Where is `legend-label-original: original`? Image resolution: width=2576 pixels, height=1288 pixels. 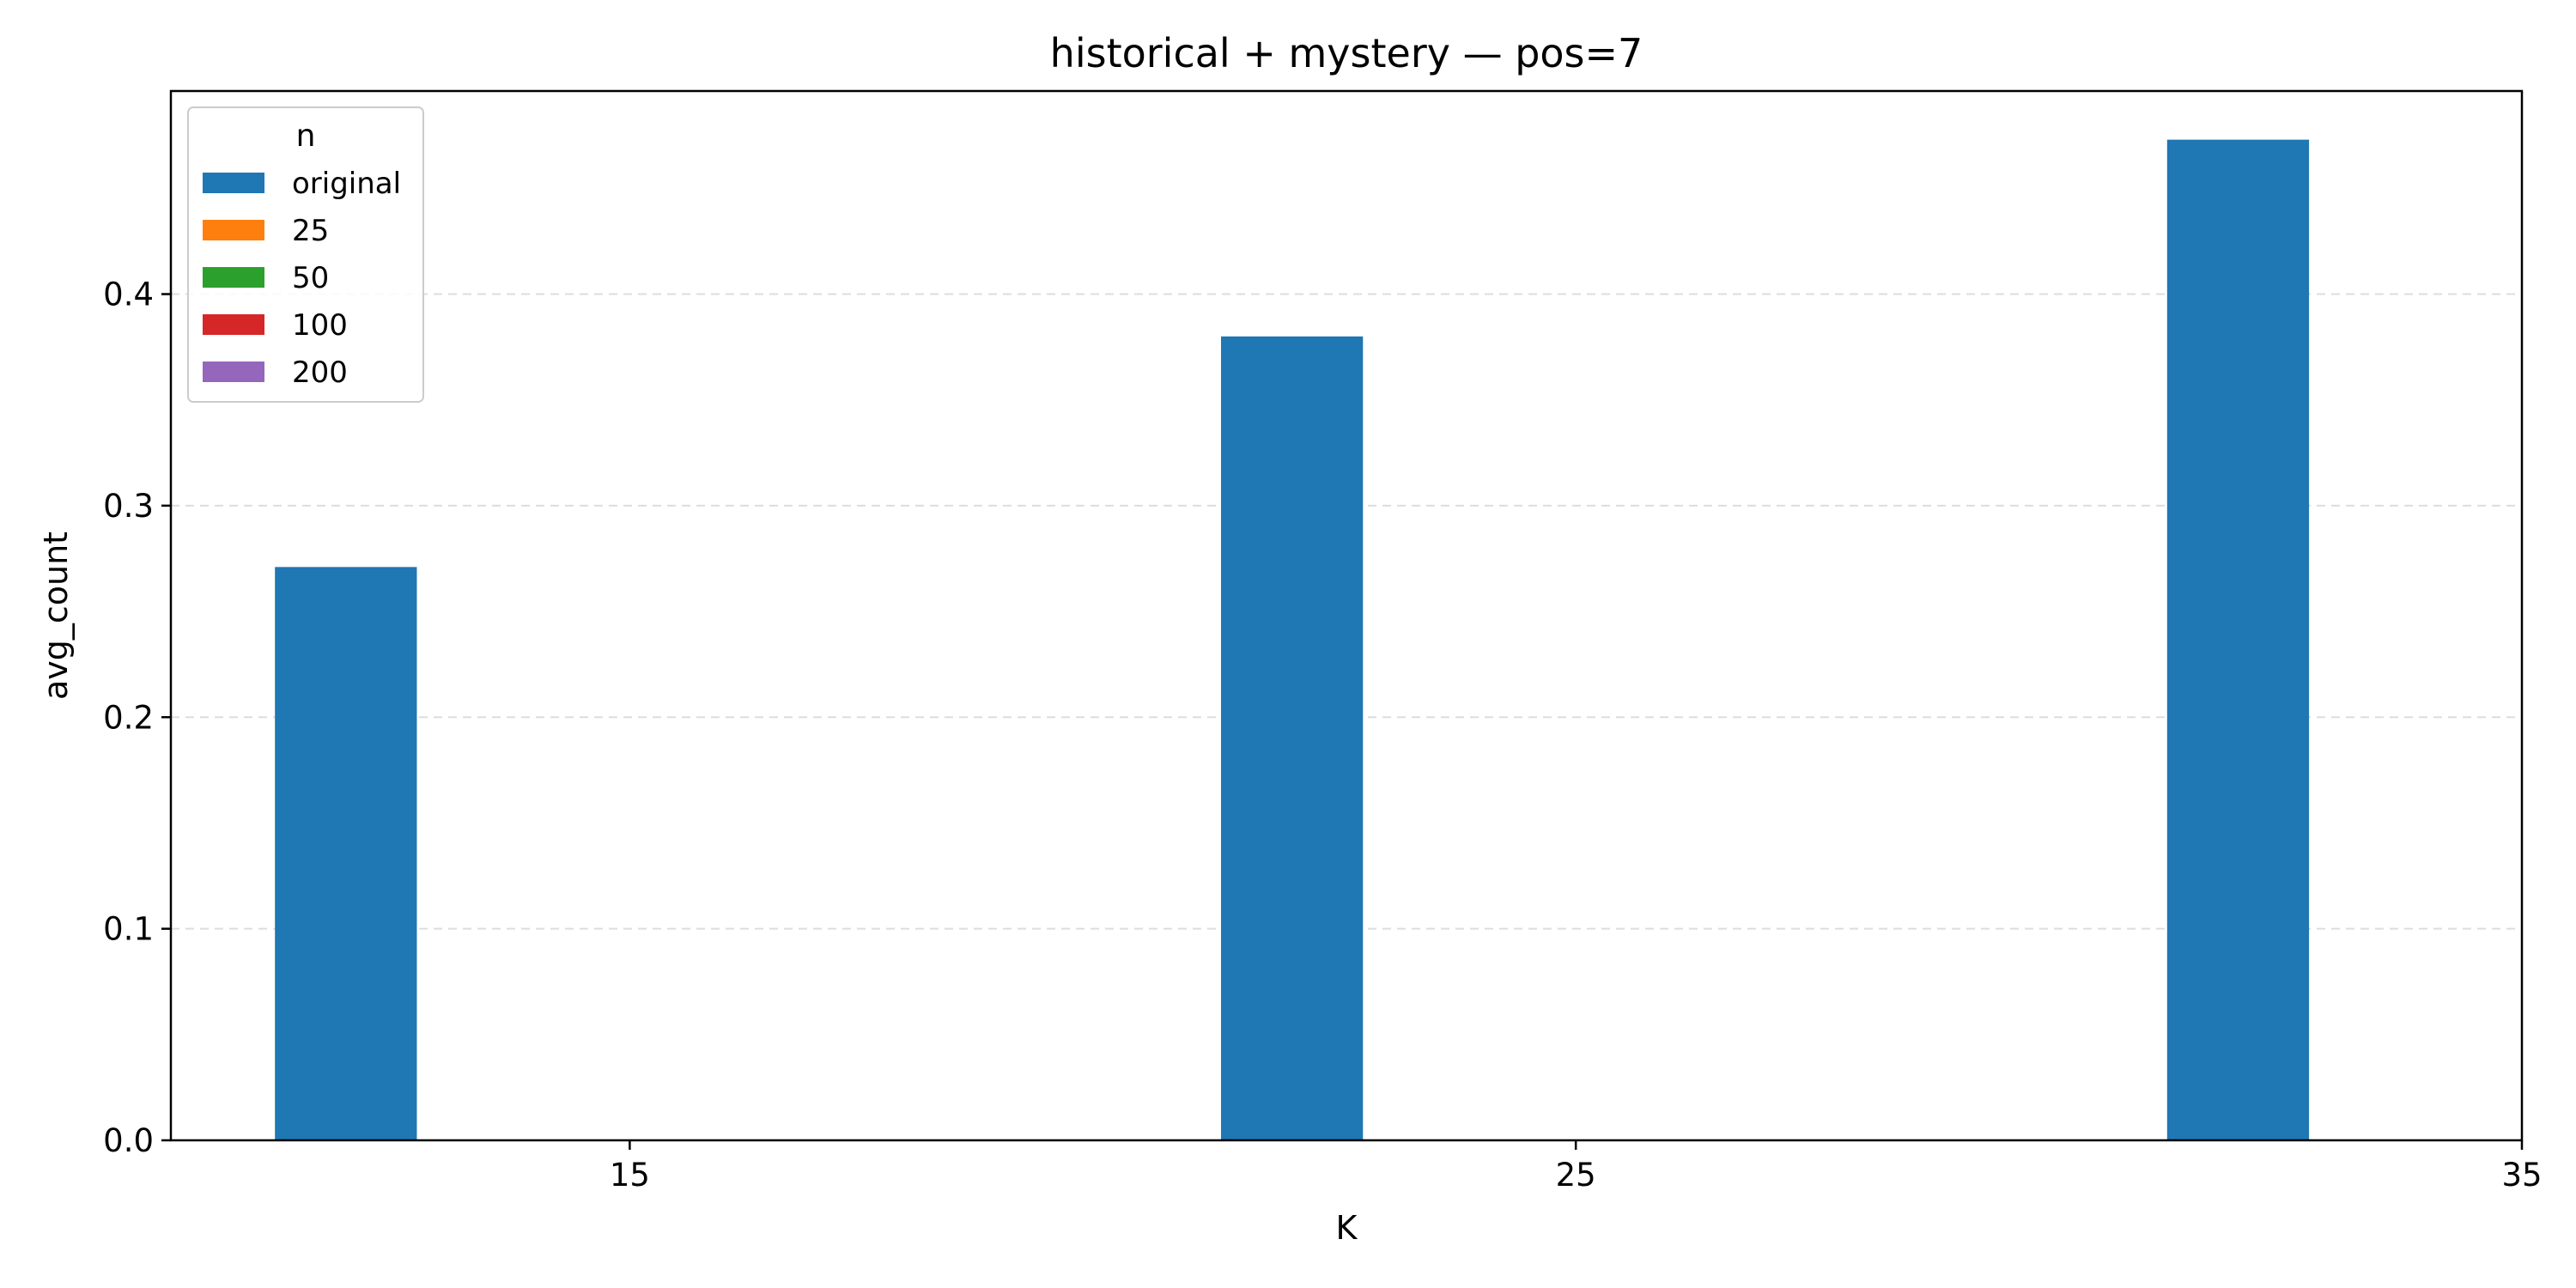
legend-label-original: original is located at coordinates (346, 184).